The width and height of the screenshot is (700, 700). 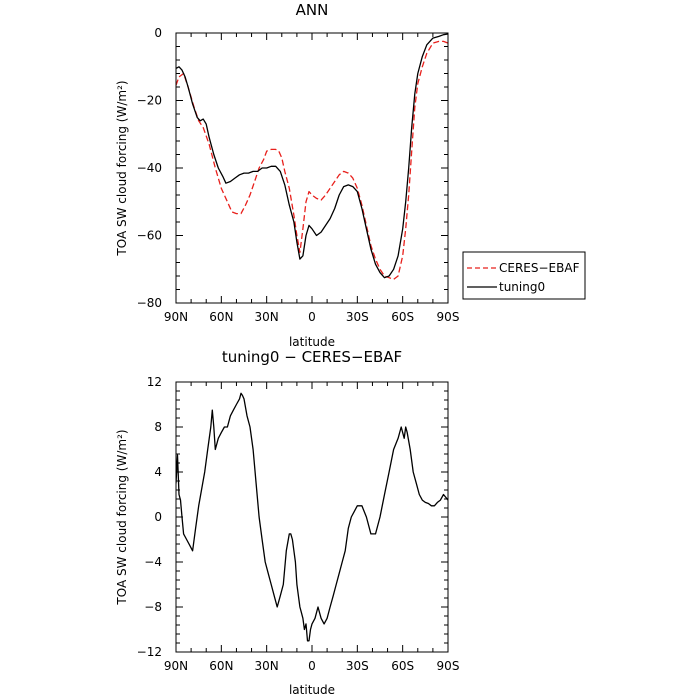 What do you see at coordinates (158, 427) in the screenshot?
I see `y-tick-label: 8` at bounding box center [158, 427].